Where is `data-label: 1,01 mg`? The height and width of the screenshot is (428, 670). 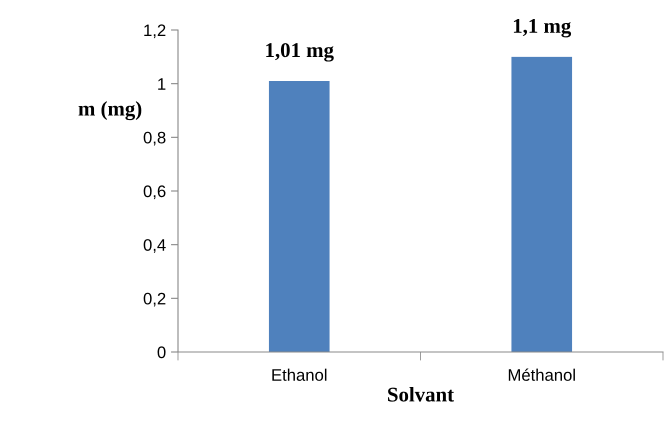 data-label: 1,01 mg is located at coordinates (300, 52).